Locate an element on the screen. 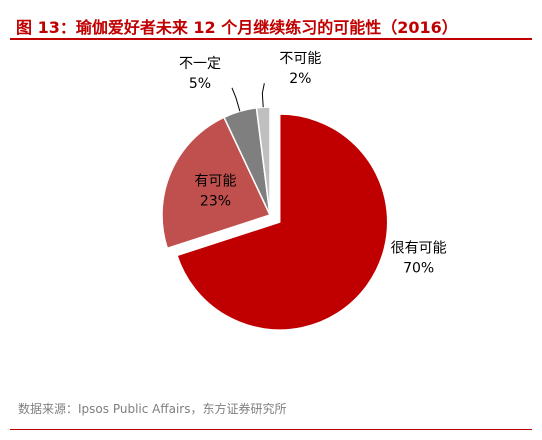 The image size is (542, 440). slice-label: 很有可能 is located at coordinates (419, 248).